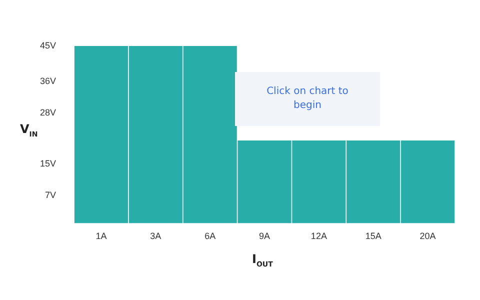  What do you see at coordinates (29, 130) in the screenshot?
I see `y-axis-title: V$_{IN}$` at bounding box center [29, 130].